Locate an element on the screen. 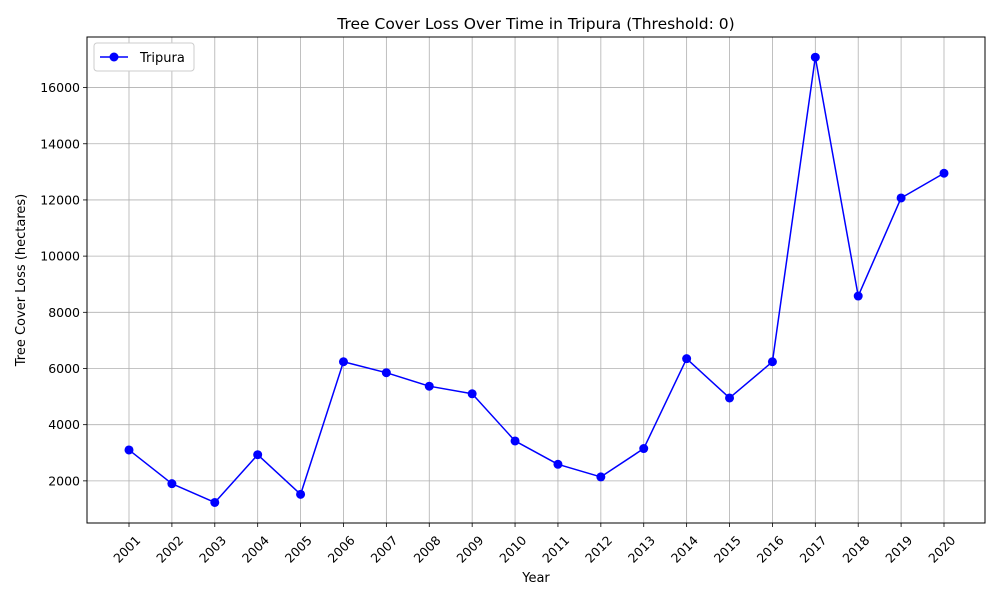 The image size is (1000, 600). y-tick-label: 10000 is located at coordinates (60, 256).